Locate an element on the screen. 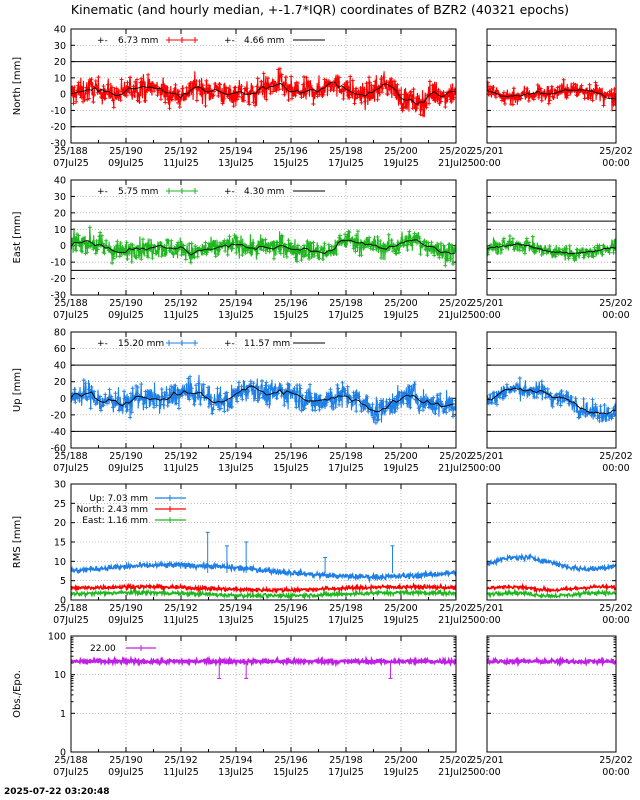 The height and width of the screenshot is (800, 640). y-tick-label: -60 is located at coordinates (58, 449).